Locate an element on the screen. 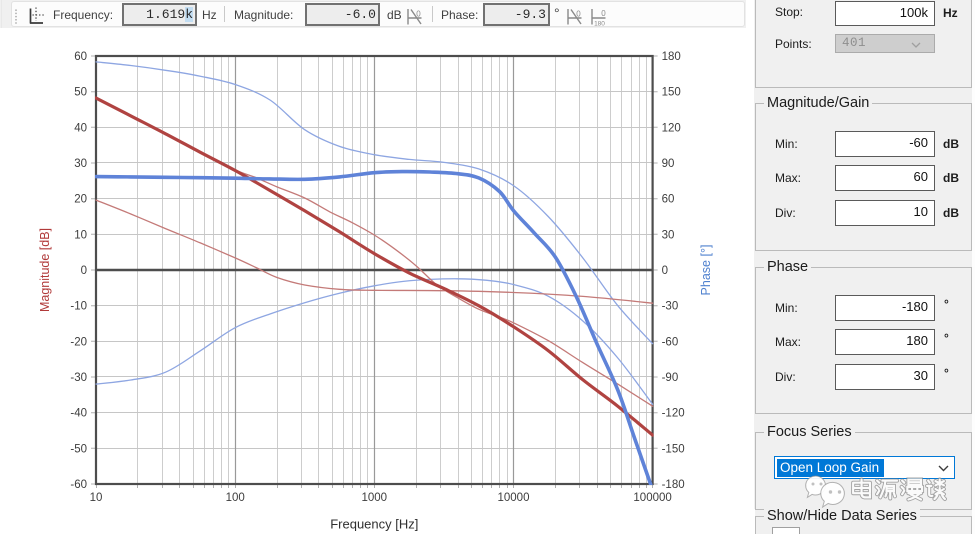 The image size is (975, 534). svg-text: 100000 is located at coordinates (652, 498).